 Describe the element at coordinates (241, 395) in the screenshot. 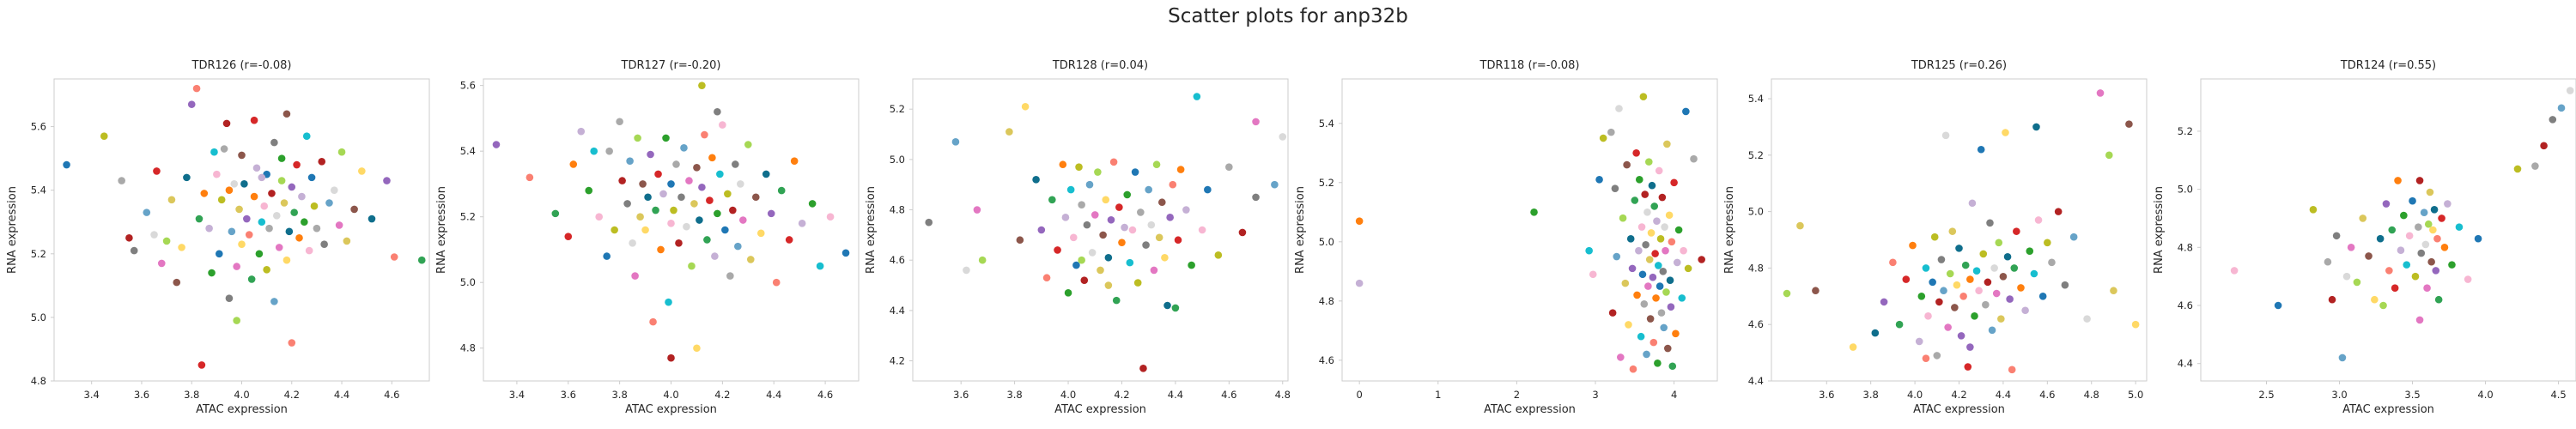

I see `x-tick-label: 4.0` at that location.